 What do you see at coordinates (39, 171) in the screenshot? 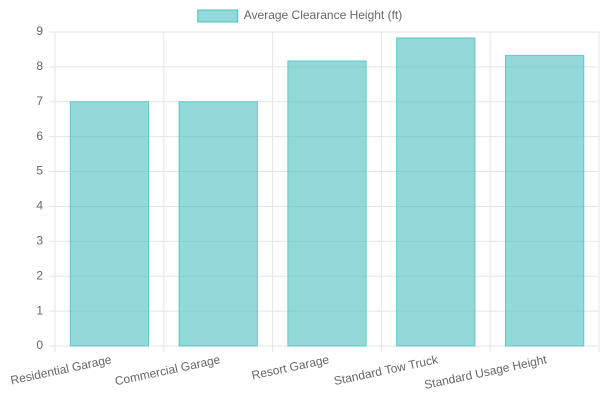
I see `y-tick-label: 5` at bounding box center [39, 171].